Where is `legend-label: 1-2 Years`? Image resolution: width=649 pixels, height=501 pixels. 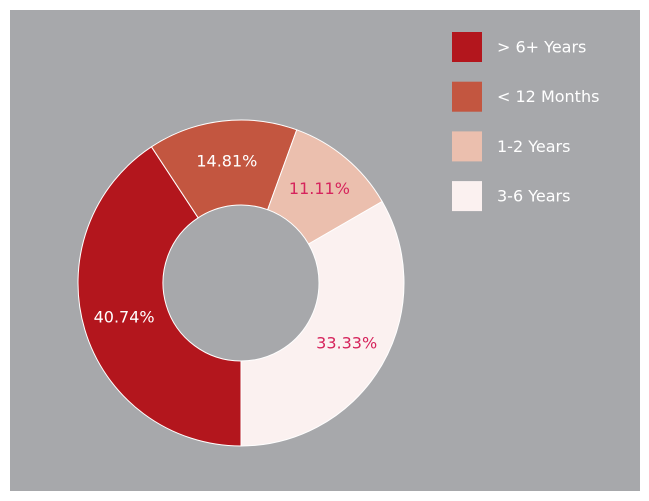
legend-label: 1-2 Years is located at coordinates (533, 146).